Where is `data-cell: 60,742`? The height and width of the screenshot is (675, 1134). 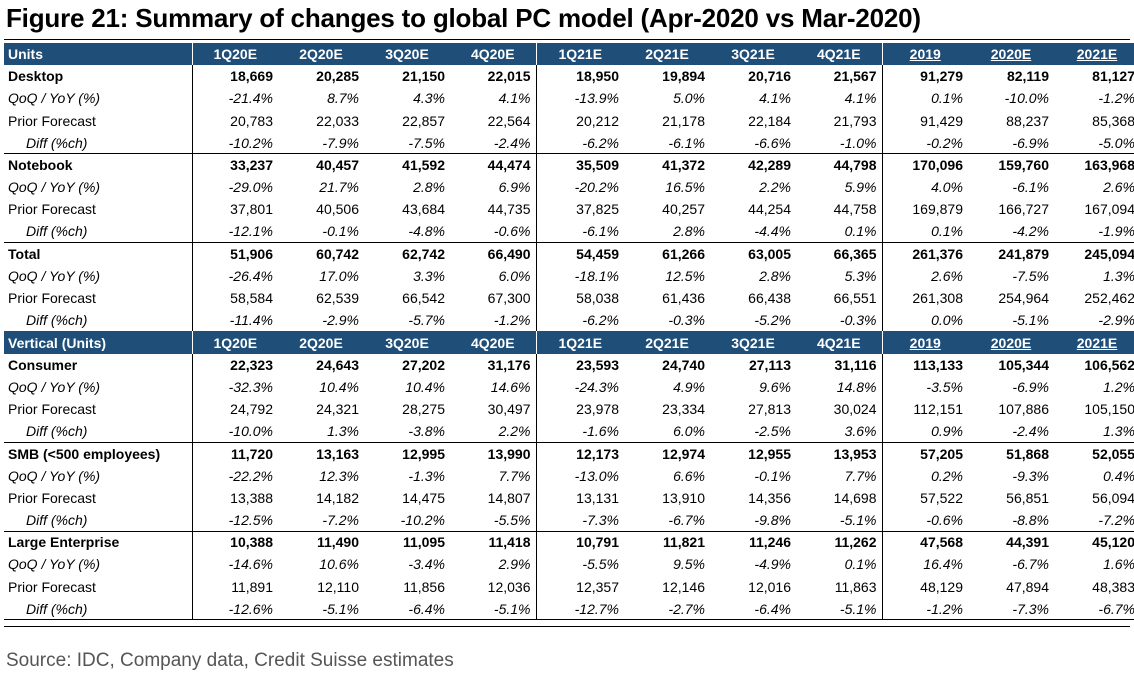 data-cell: 60,742 is located at coordinates (321, 253).